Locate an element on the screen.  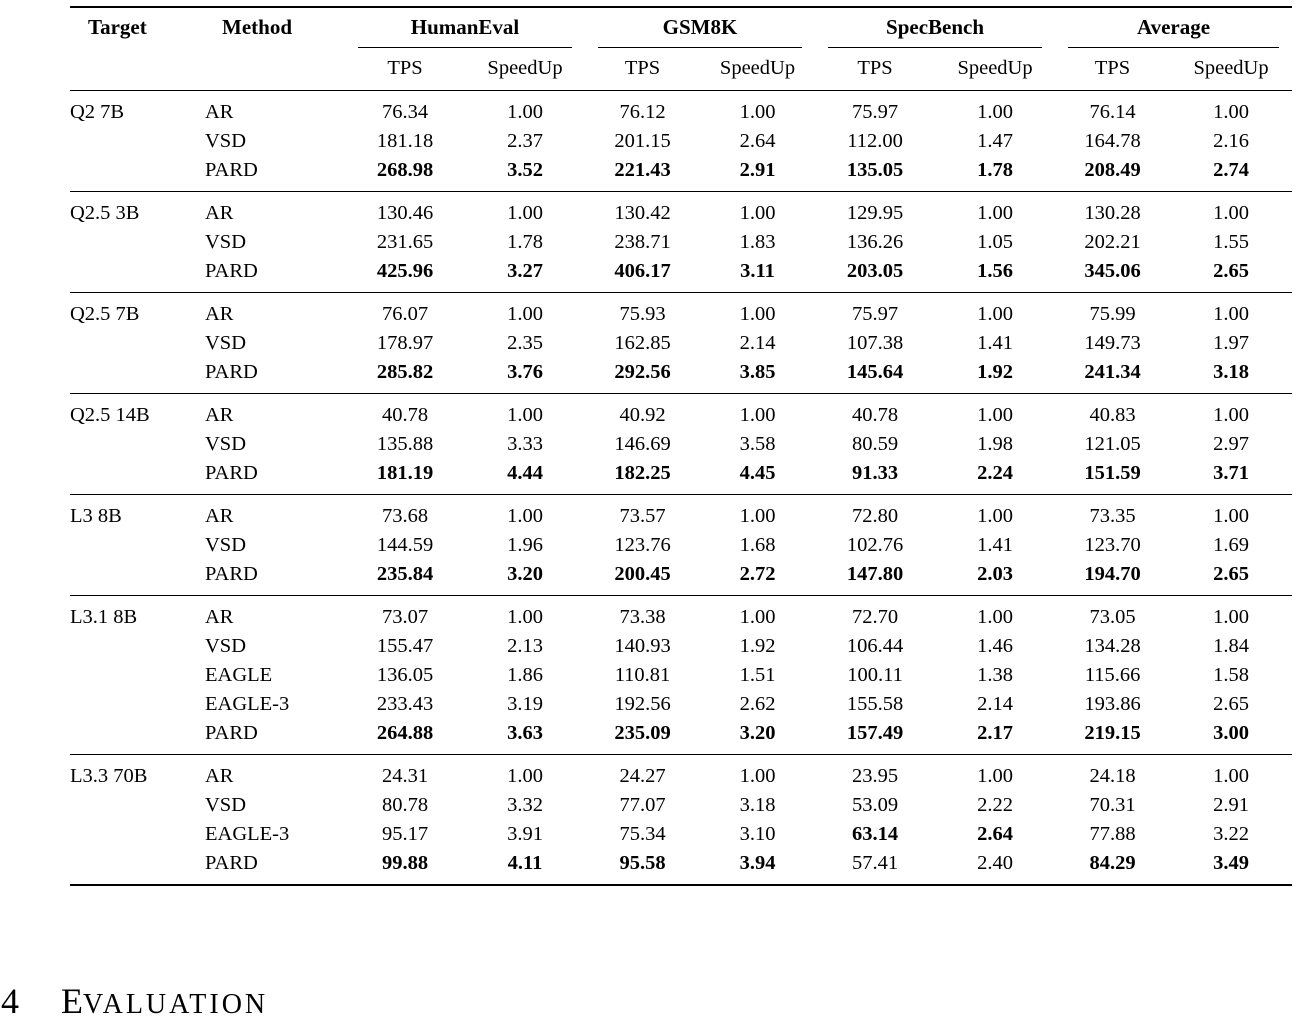
value-cell: 40.92 is located at coordinates (642, 415).